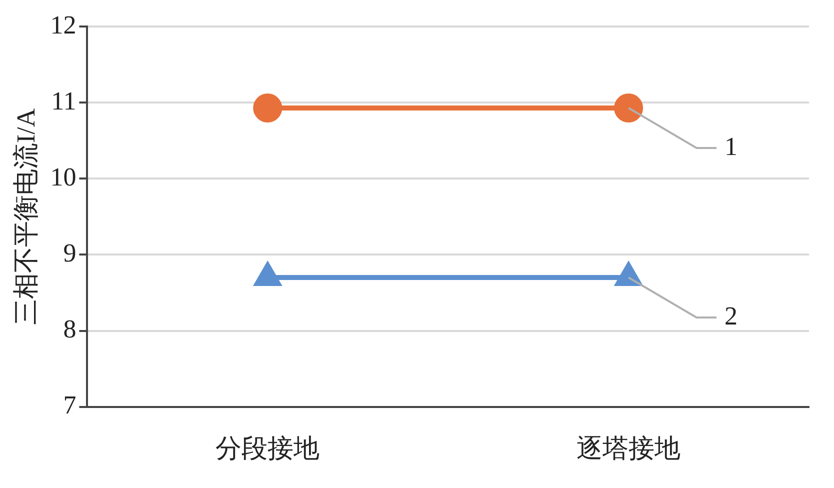  I want to click on y-tick-label: 9, so click(69, 253).